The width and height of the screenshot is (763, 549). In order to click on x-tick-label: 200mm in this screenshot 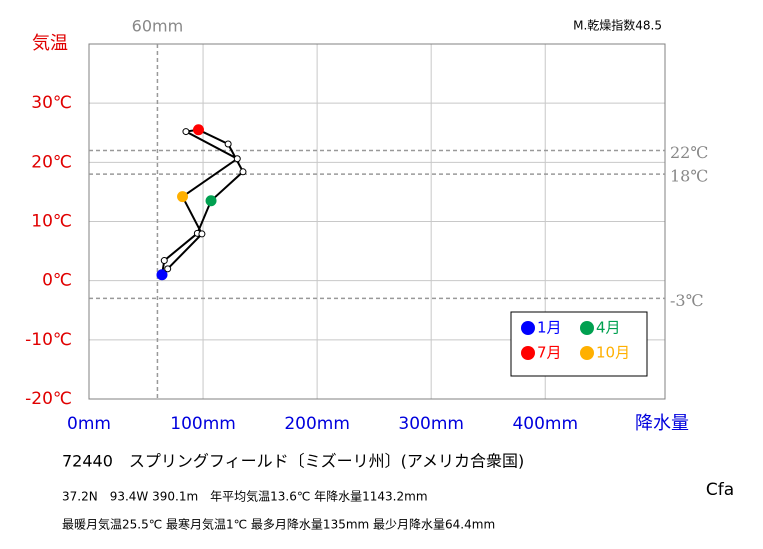, I will do `click(317, 424)`.